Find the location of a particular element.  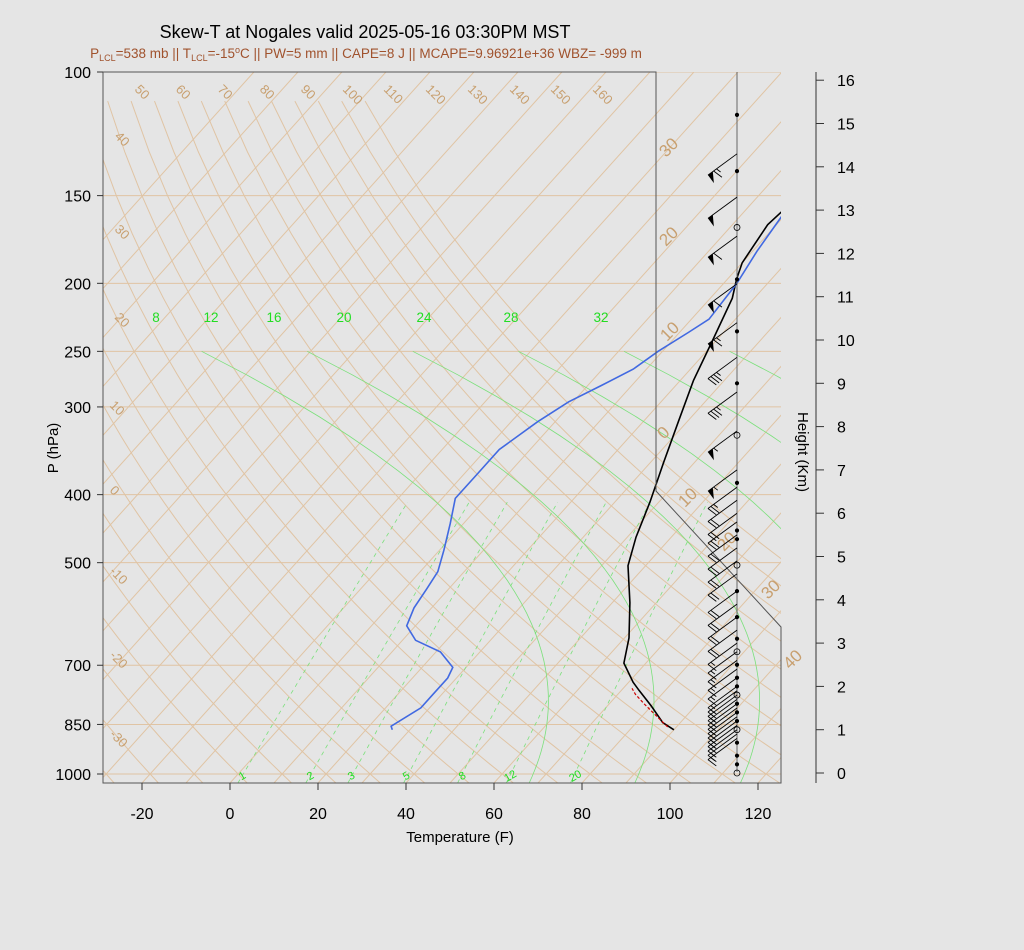

isotherm-label: 140 is located at coordinates (520, 95).